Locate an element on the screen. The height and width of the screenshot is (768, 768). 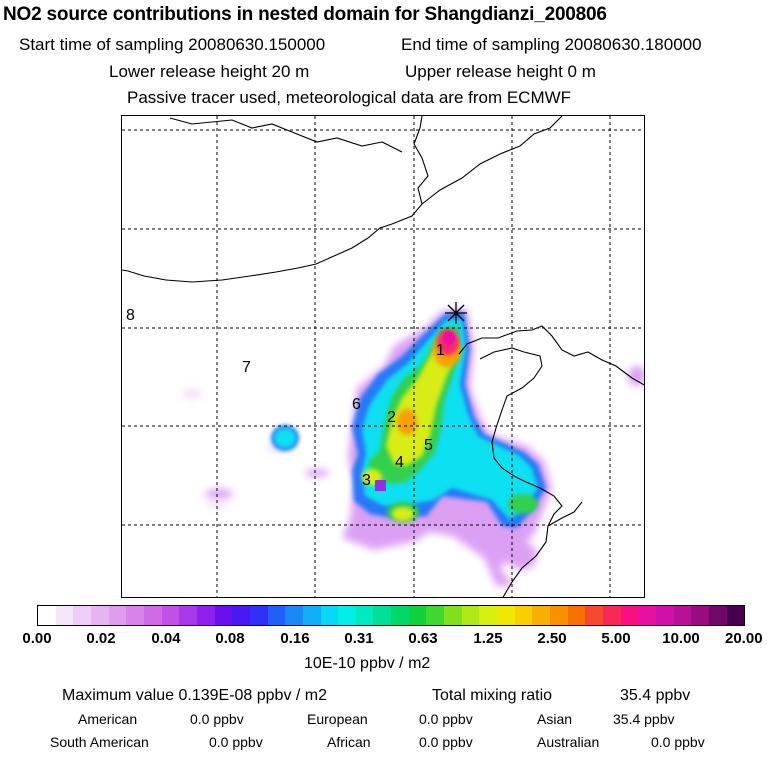
region-label: 2 is located at coordinates (391, 417).